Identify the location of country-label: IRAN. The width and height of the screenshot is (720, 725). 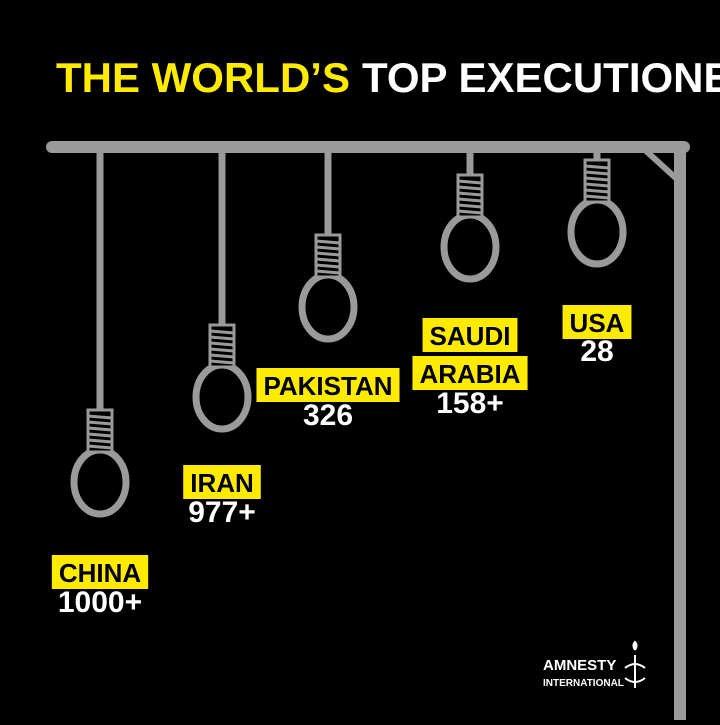
(222, 483).